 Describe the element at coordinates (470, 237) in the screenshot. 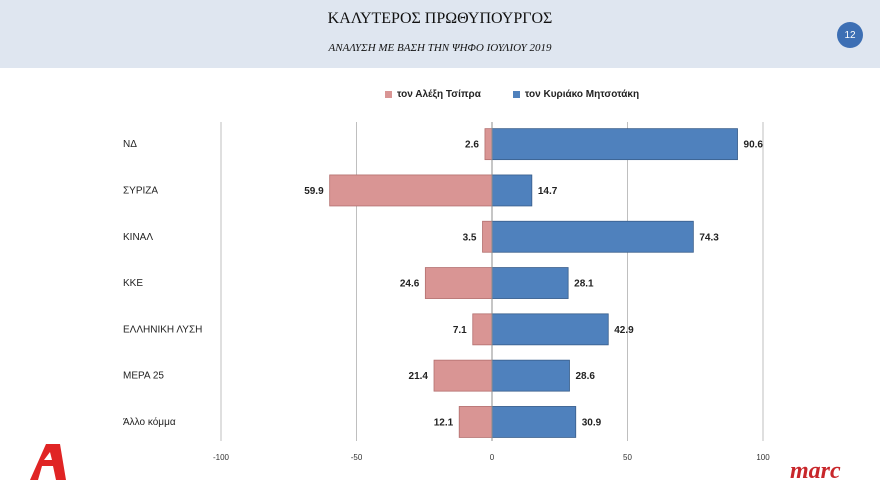

I see `data-label-tsipras: 3.5` at that location.